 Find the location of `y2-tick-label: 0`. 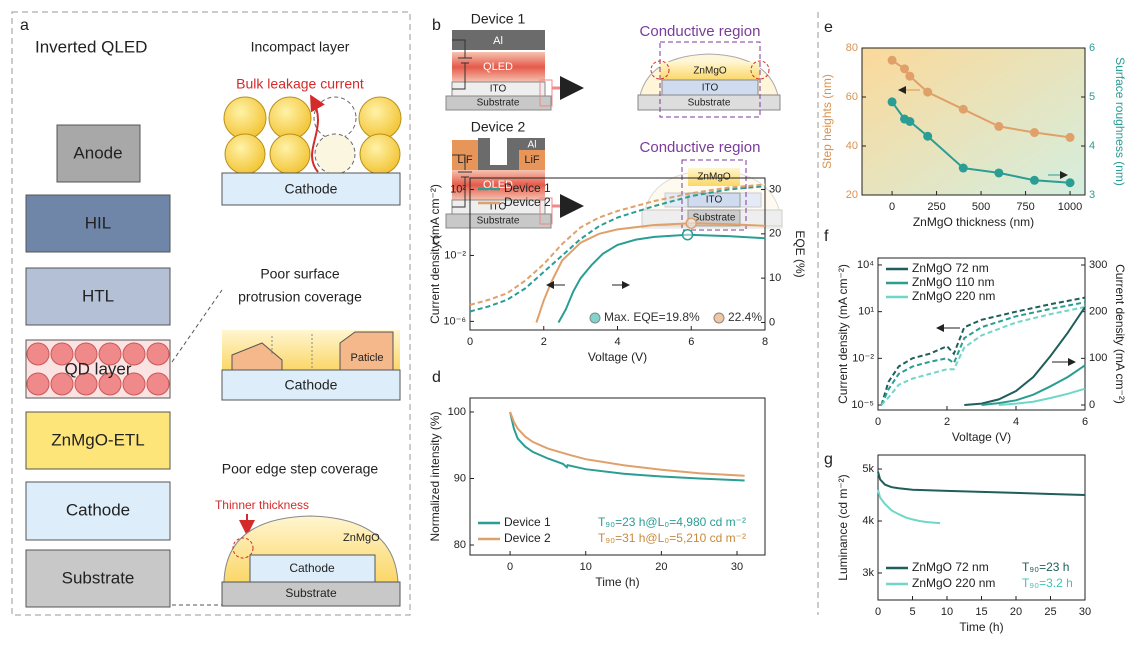

y2-tick-label: 0 is located at coordinates (1092, 405).